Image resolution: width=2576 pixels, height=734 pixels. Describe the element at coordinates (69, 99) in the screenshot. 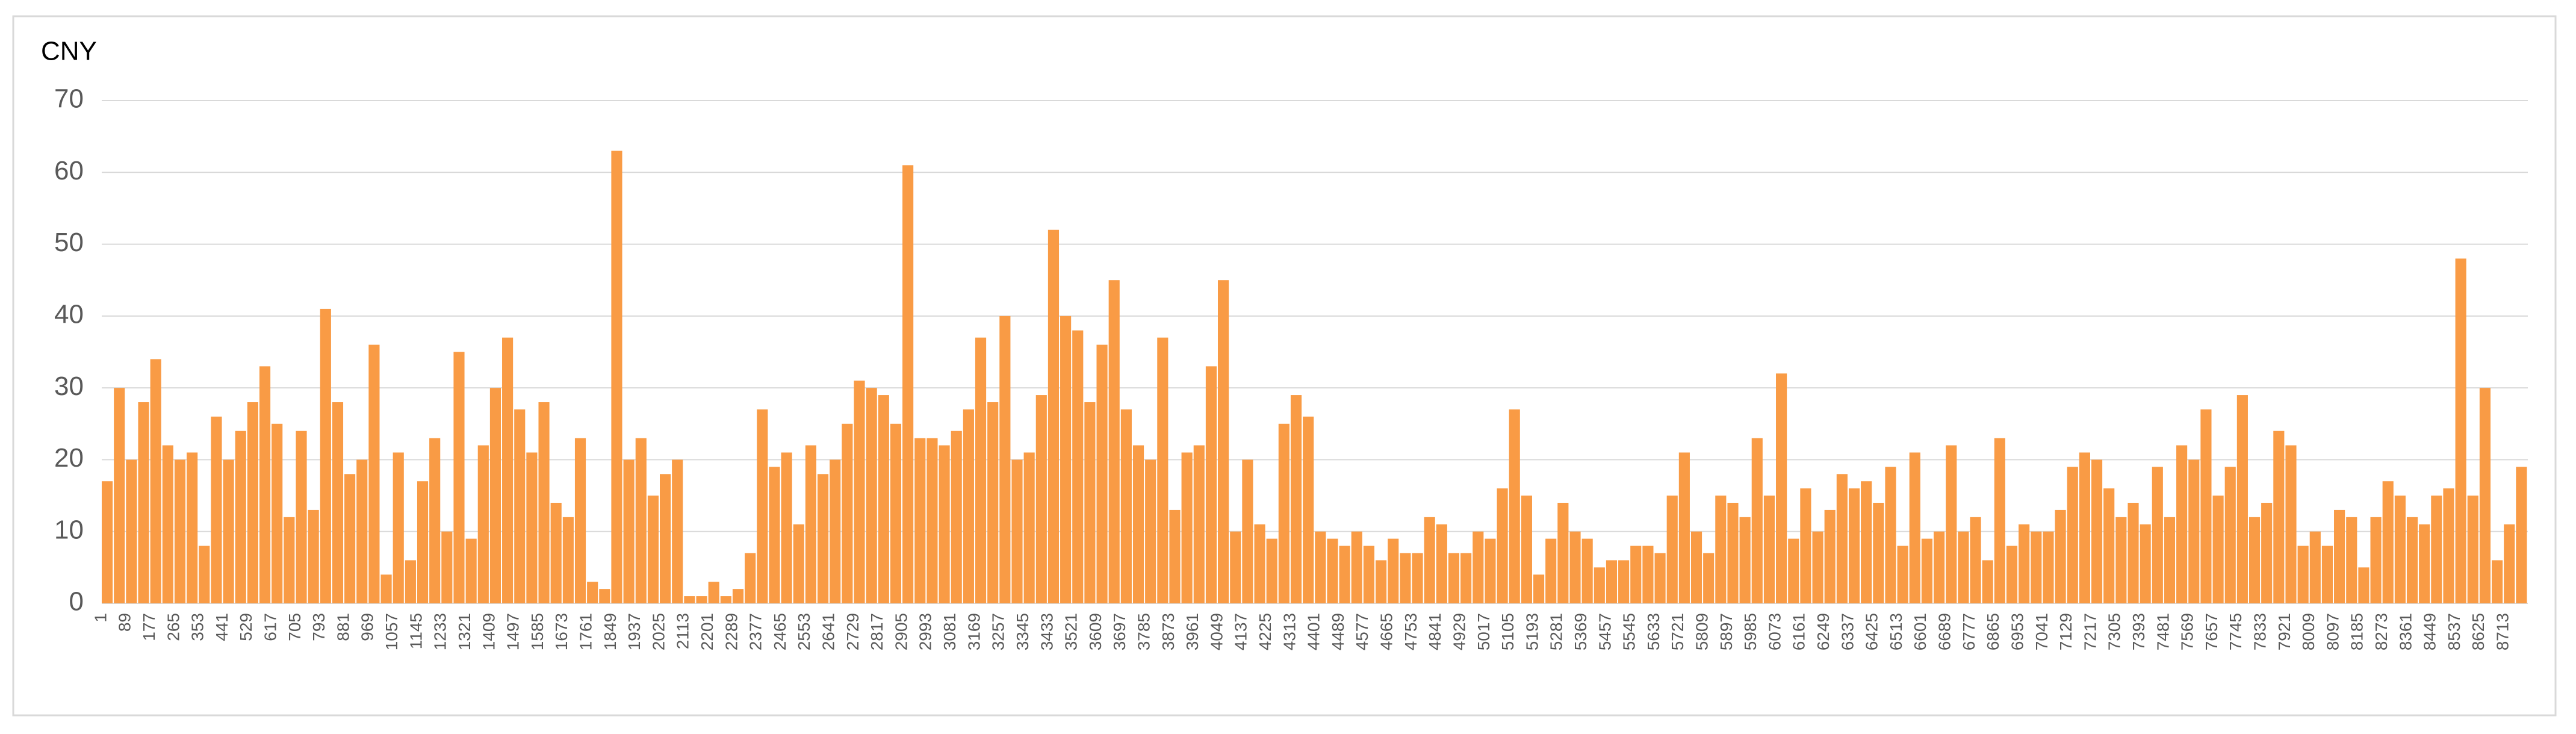

I see `y-tick-label: 70` at that location.